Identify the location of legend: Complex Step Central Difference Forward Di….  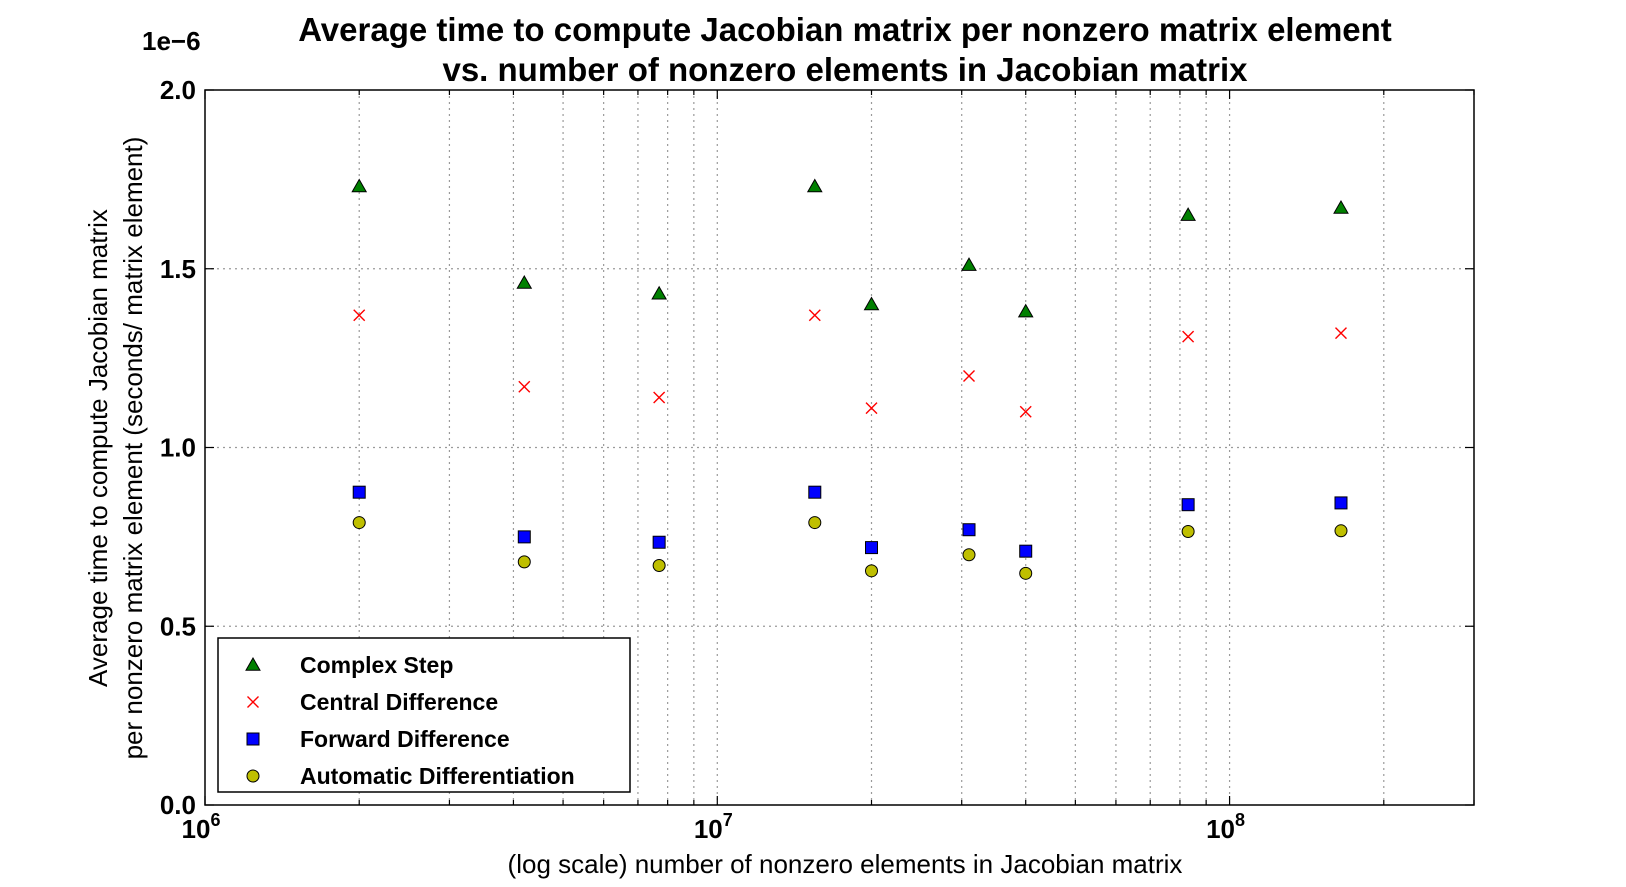
(424, 715).